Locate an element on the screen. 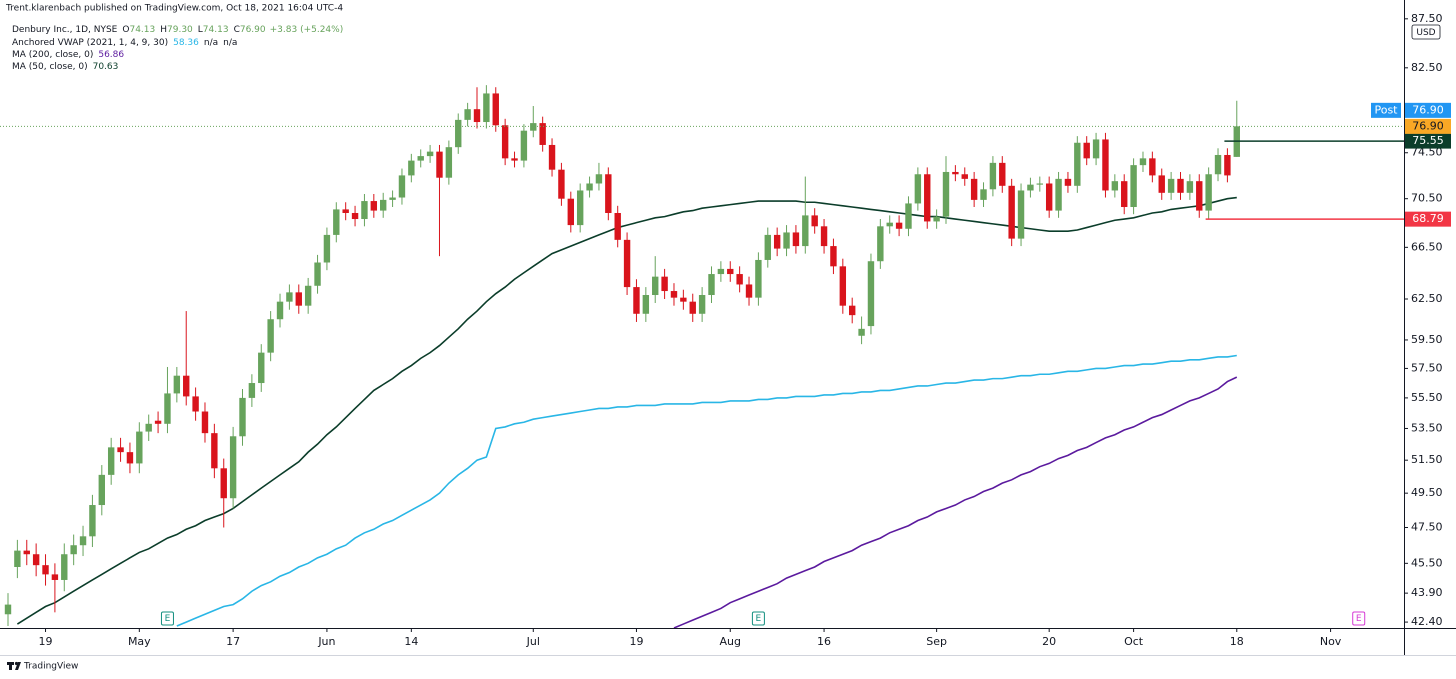 The height and width of the screenshot is (679, 1456). legend-ohlc-value: 79.30 is located at coordinates (180, 30).